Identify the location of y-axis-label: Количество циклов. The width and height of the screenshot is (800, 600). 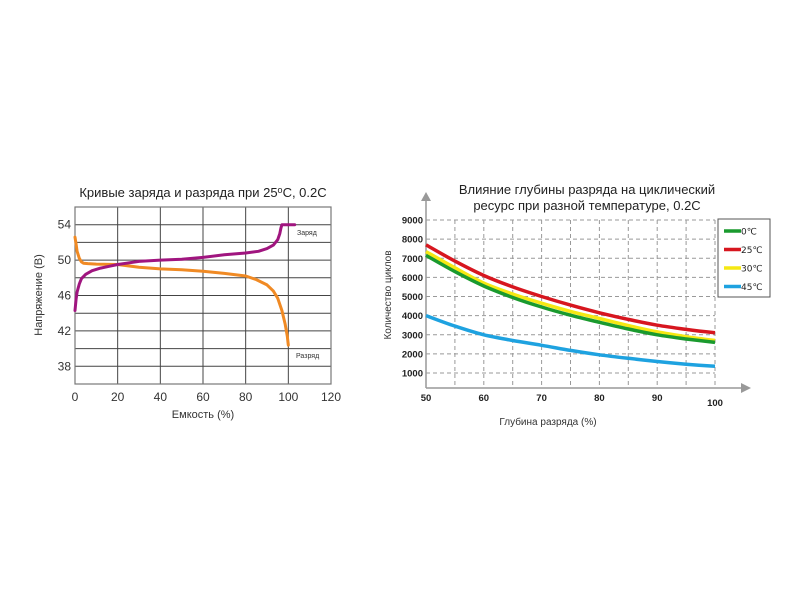
(388, 294).